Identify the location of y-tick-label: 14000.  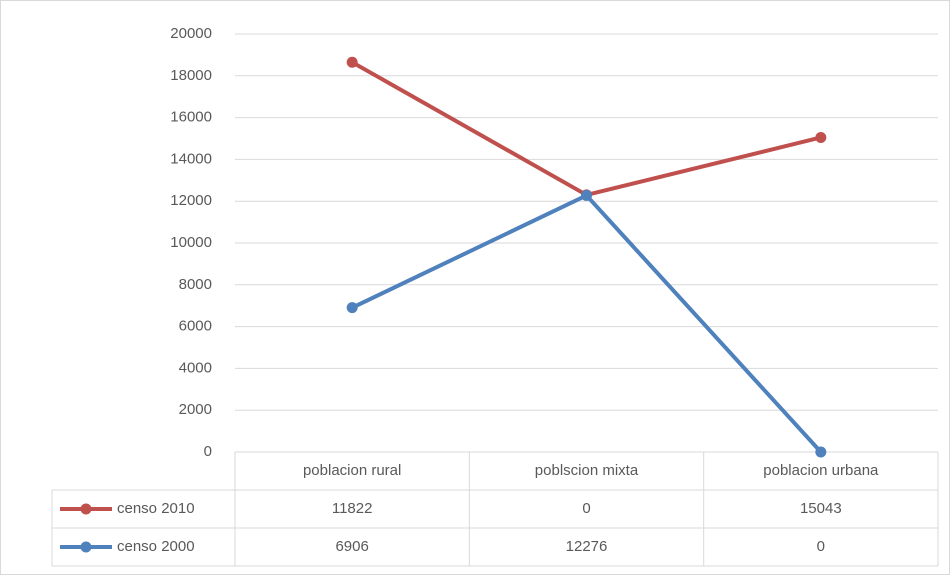
(191, 158).